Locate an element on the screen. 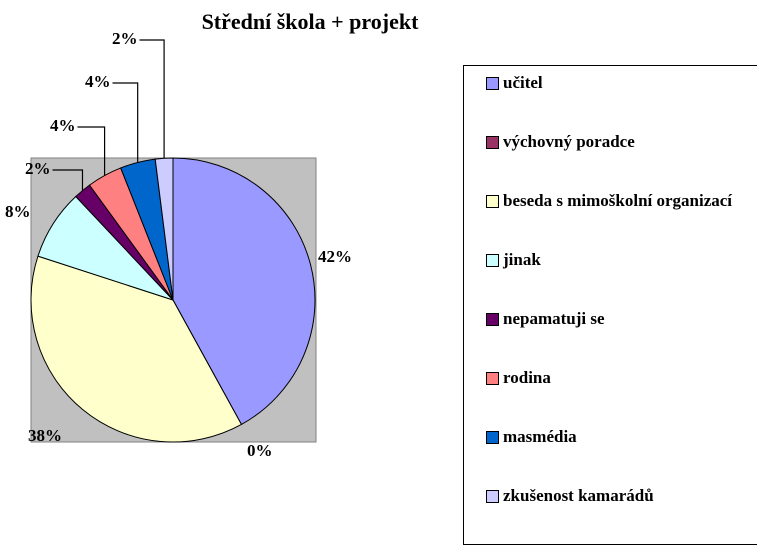 The height and width of the screenshot is (545, 757). data-label: 0% is located at coordinates (260, 450).